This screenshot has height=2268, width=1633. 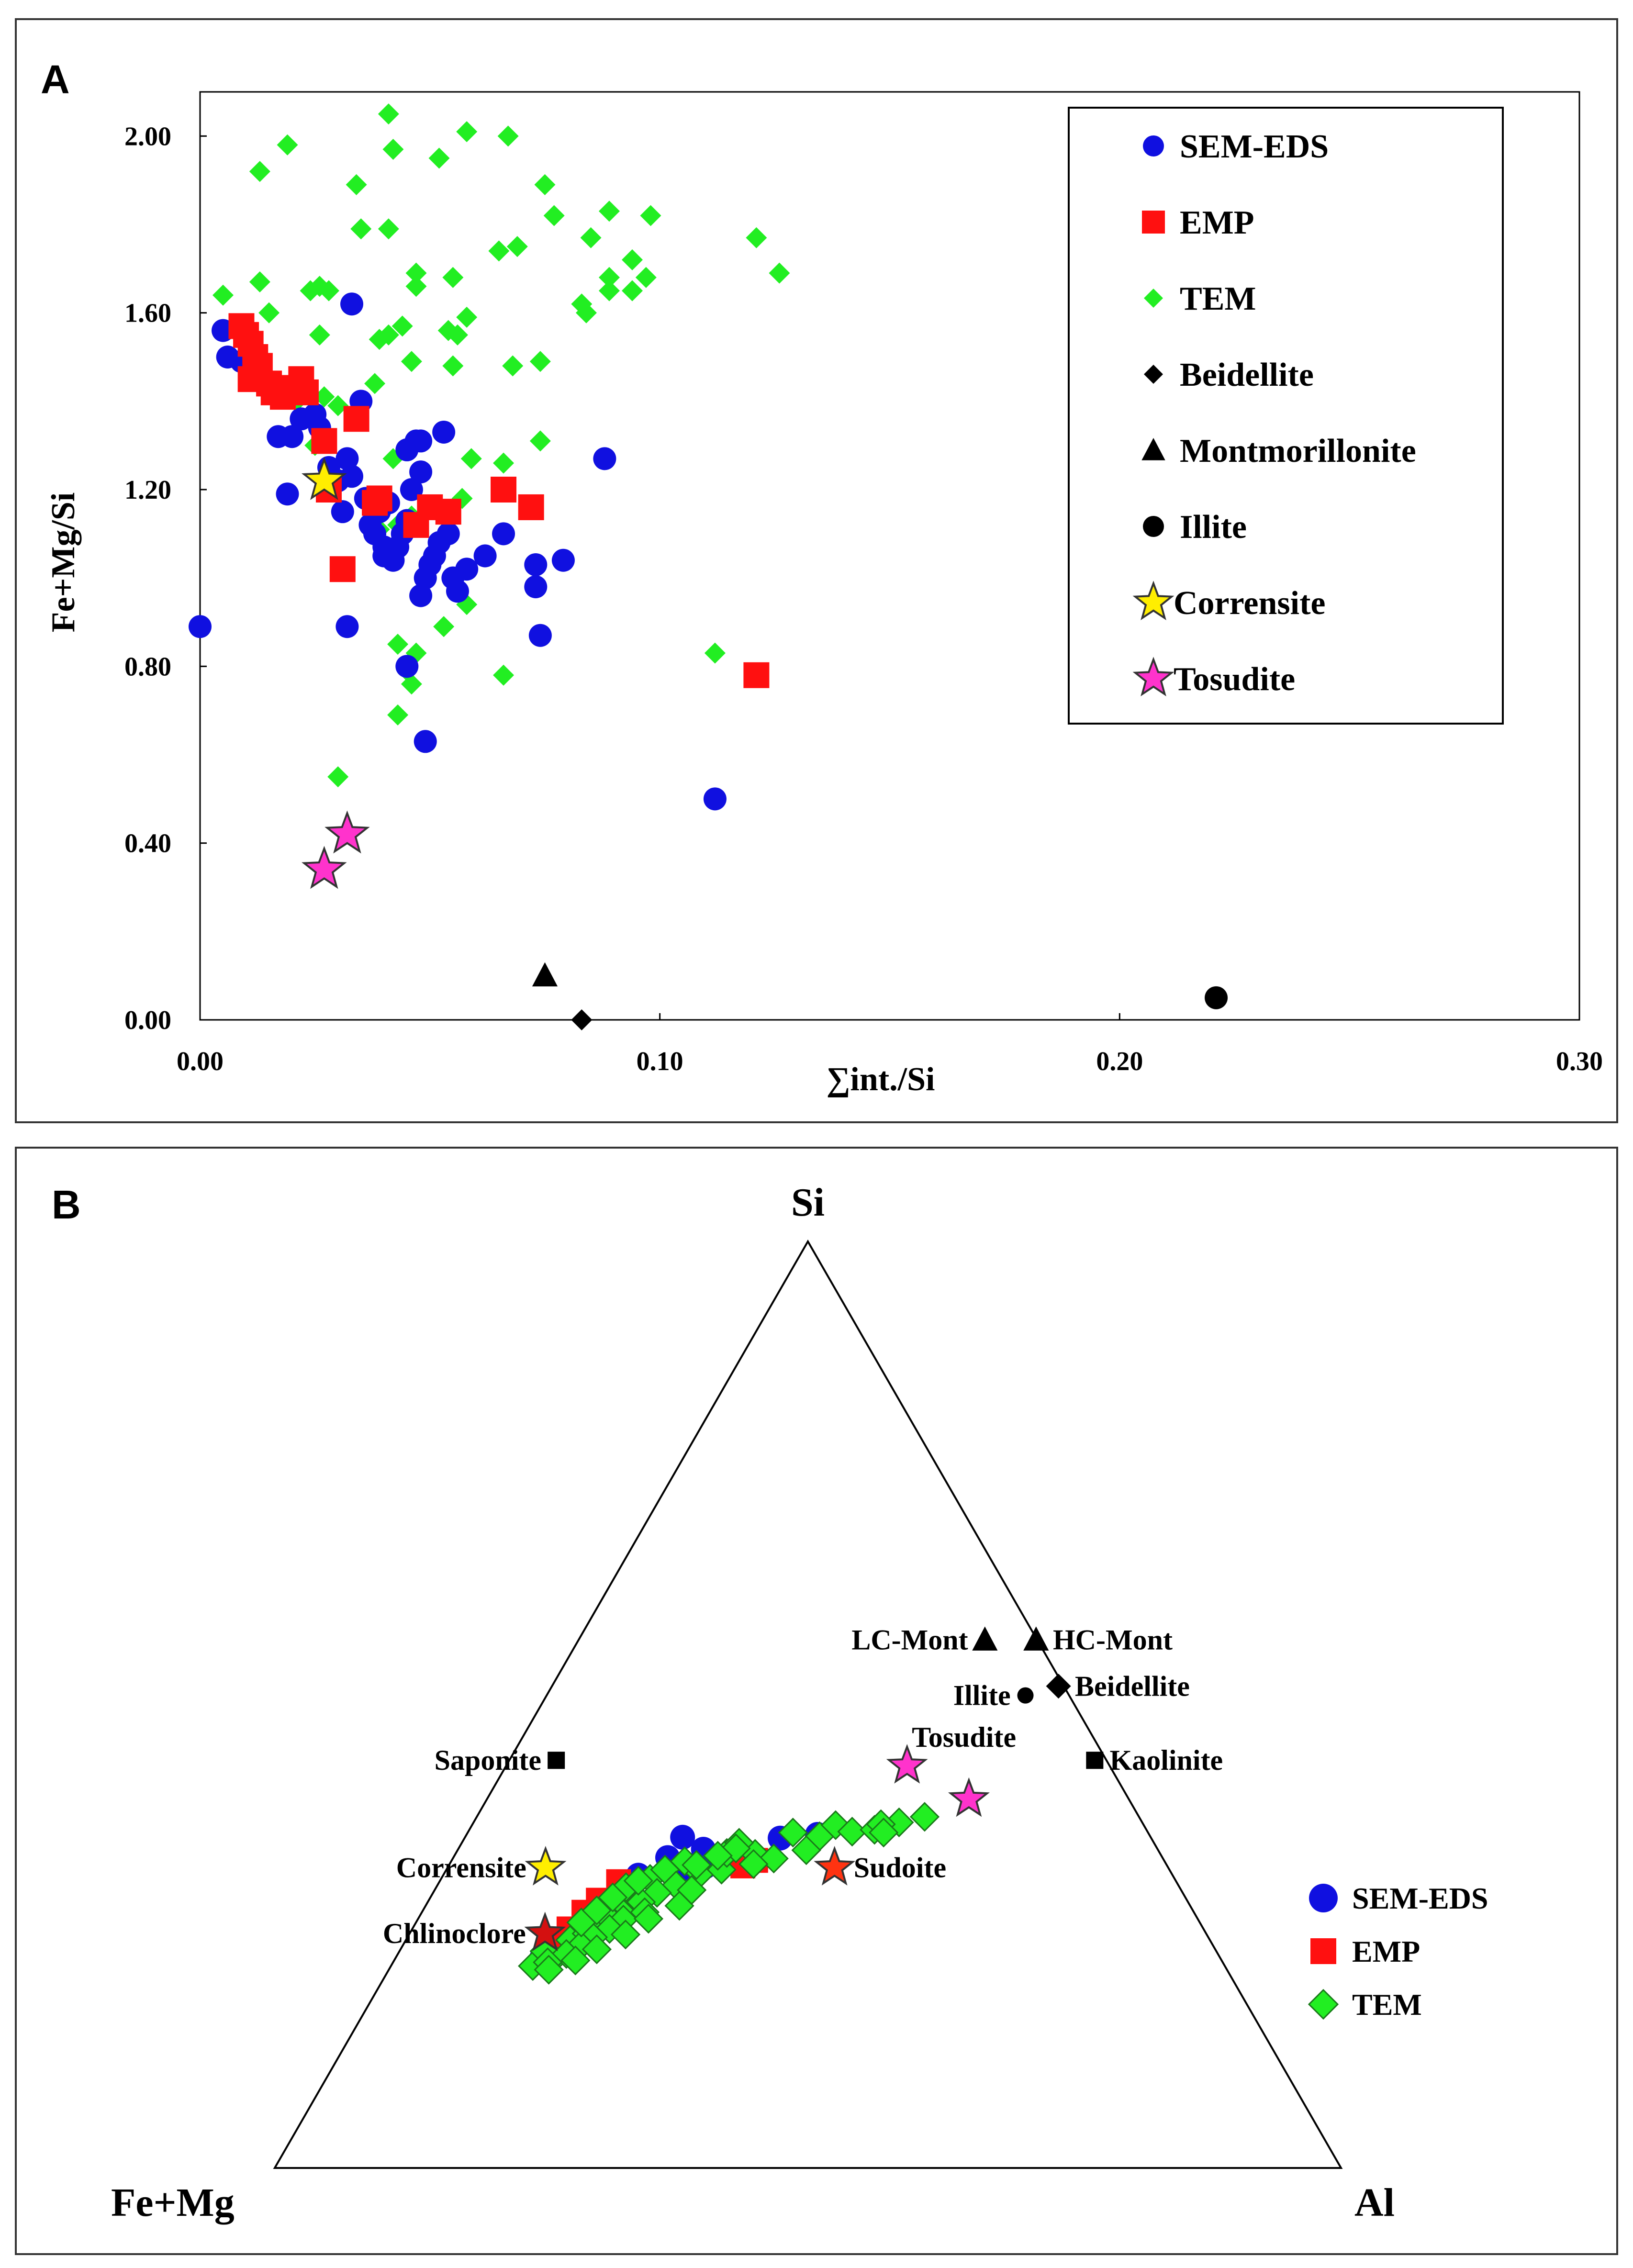 I want to click on legend-marker-beidellite, so click(x=1153, y=375).